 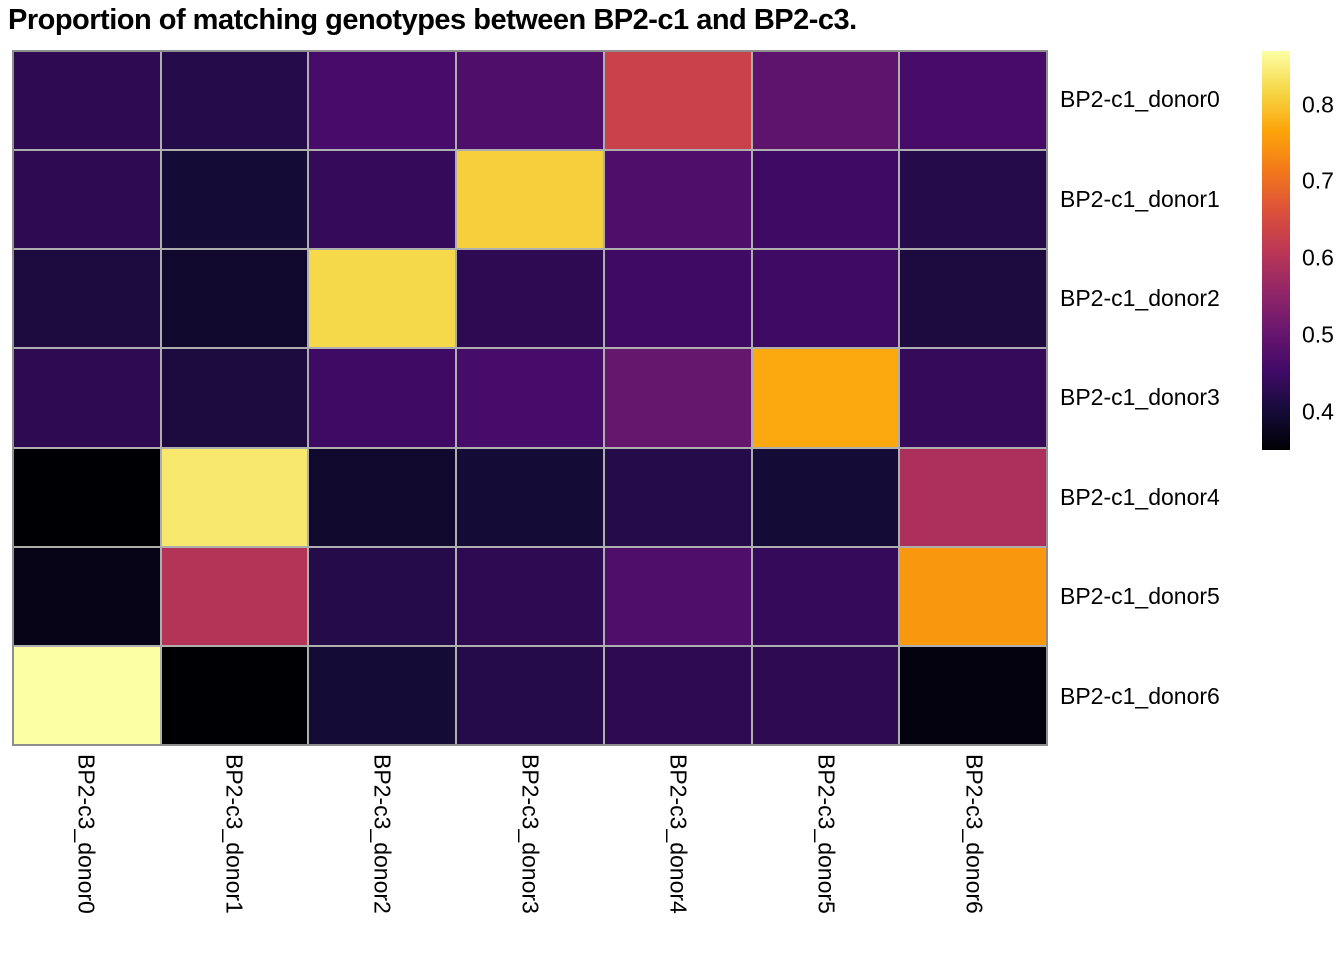 I want to click on row-label: BP2-c1_donor3, so click(x=1140, y=397).